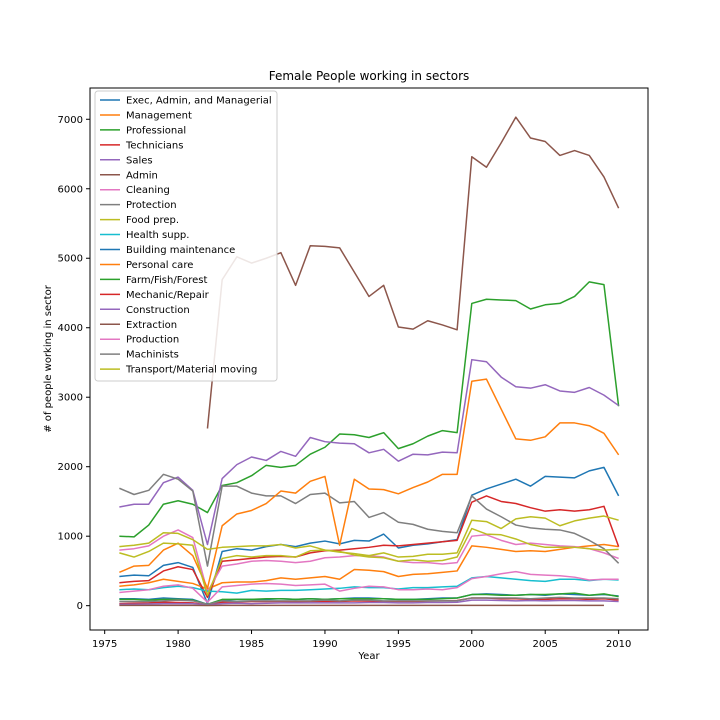 The height and width of the screenshot is (720, 720). I want to click on legend-box, so click(186, 236).